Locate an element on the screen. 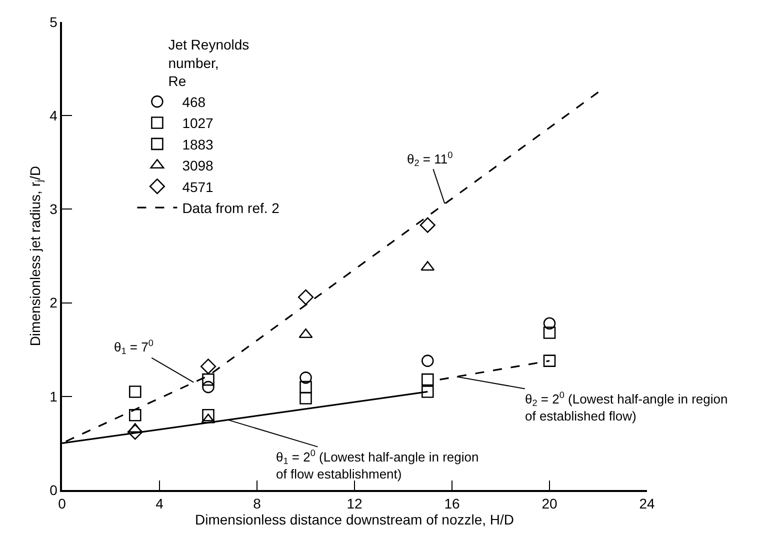 The height and width of the screenshot is (542, 770). y-tick-label: 3 is located at coordinates (54, 209).